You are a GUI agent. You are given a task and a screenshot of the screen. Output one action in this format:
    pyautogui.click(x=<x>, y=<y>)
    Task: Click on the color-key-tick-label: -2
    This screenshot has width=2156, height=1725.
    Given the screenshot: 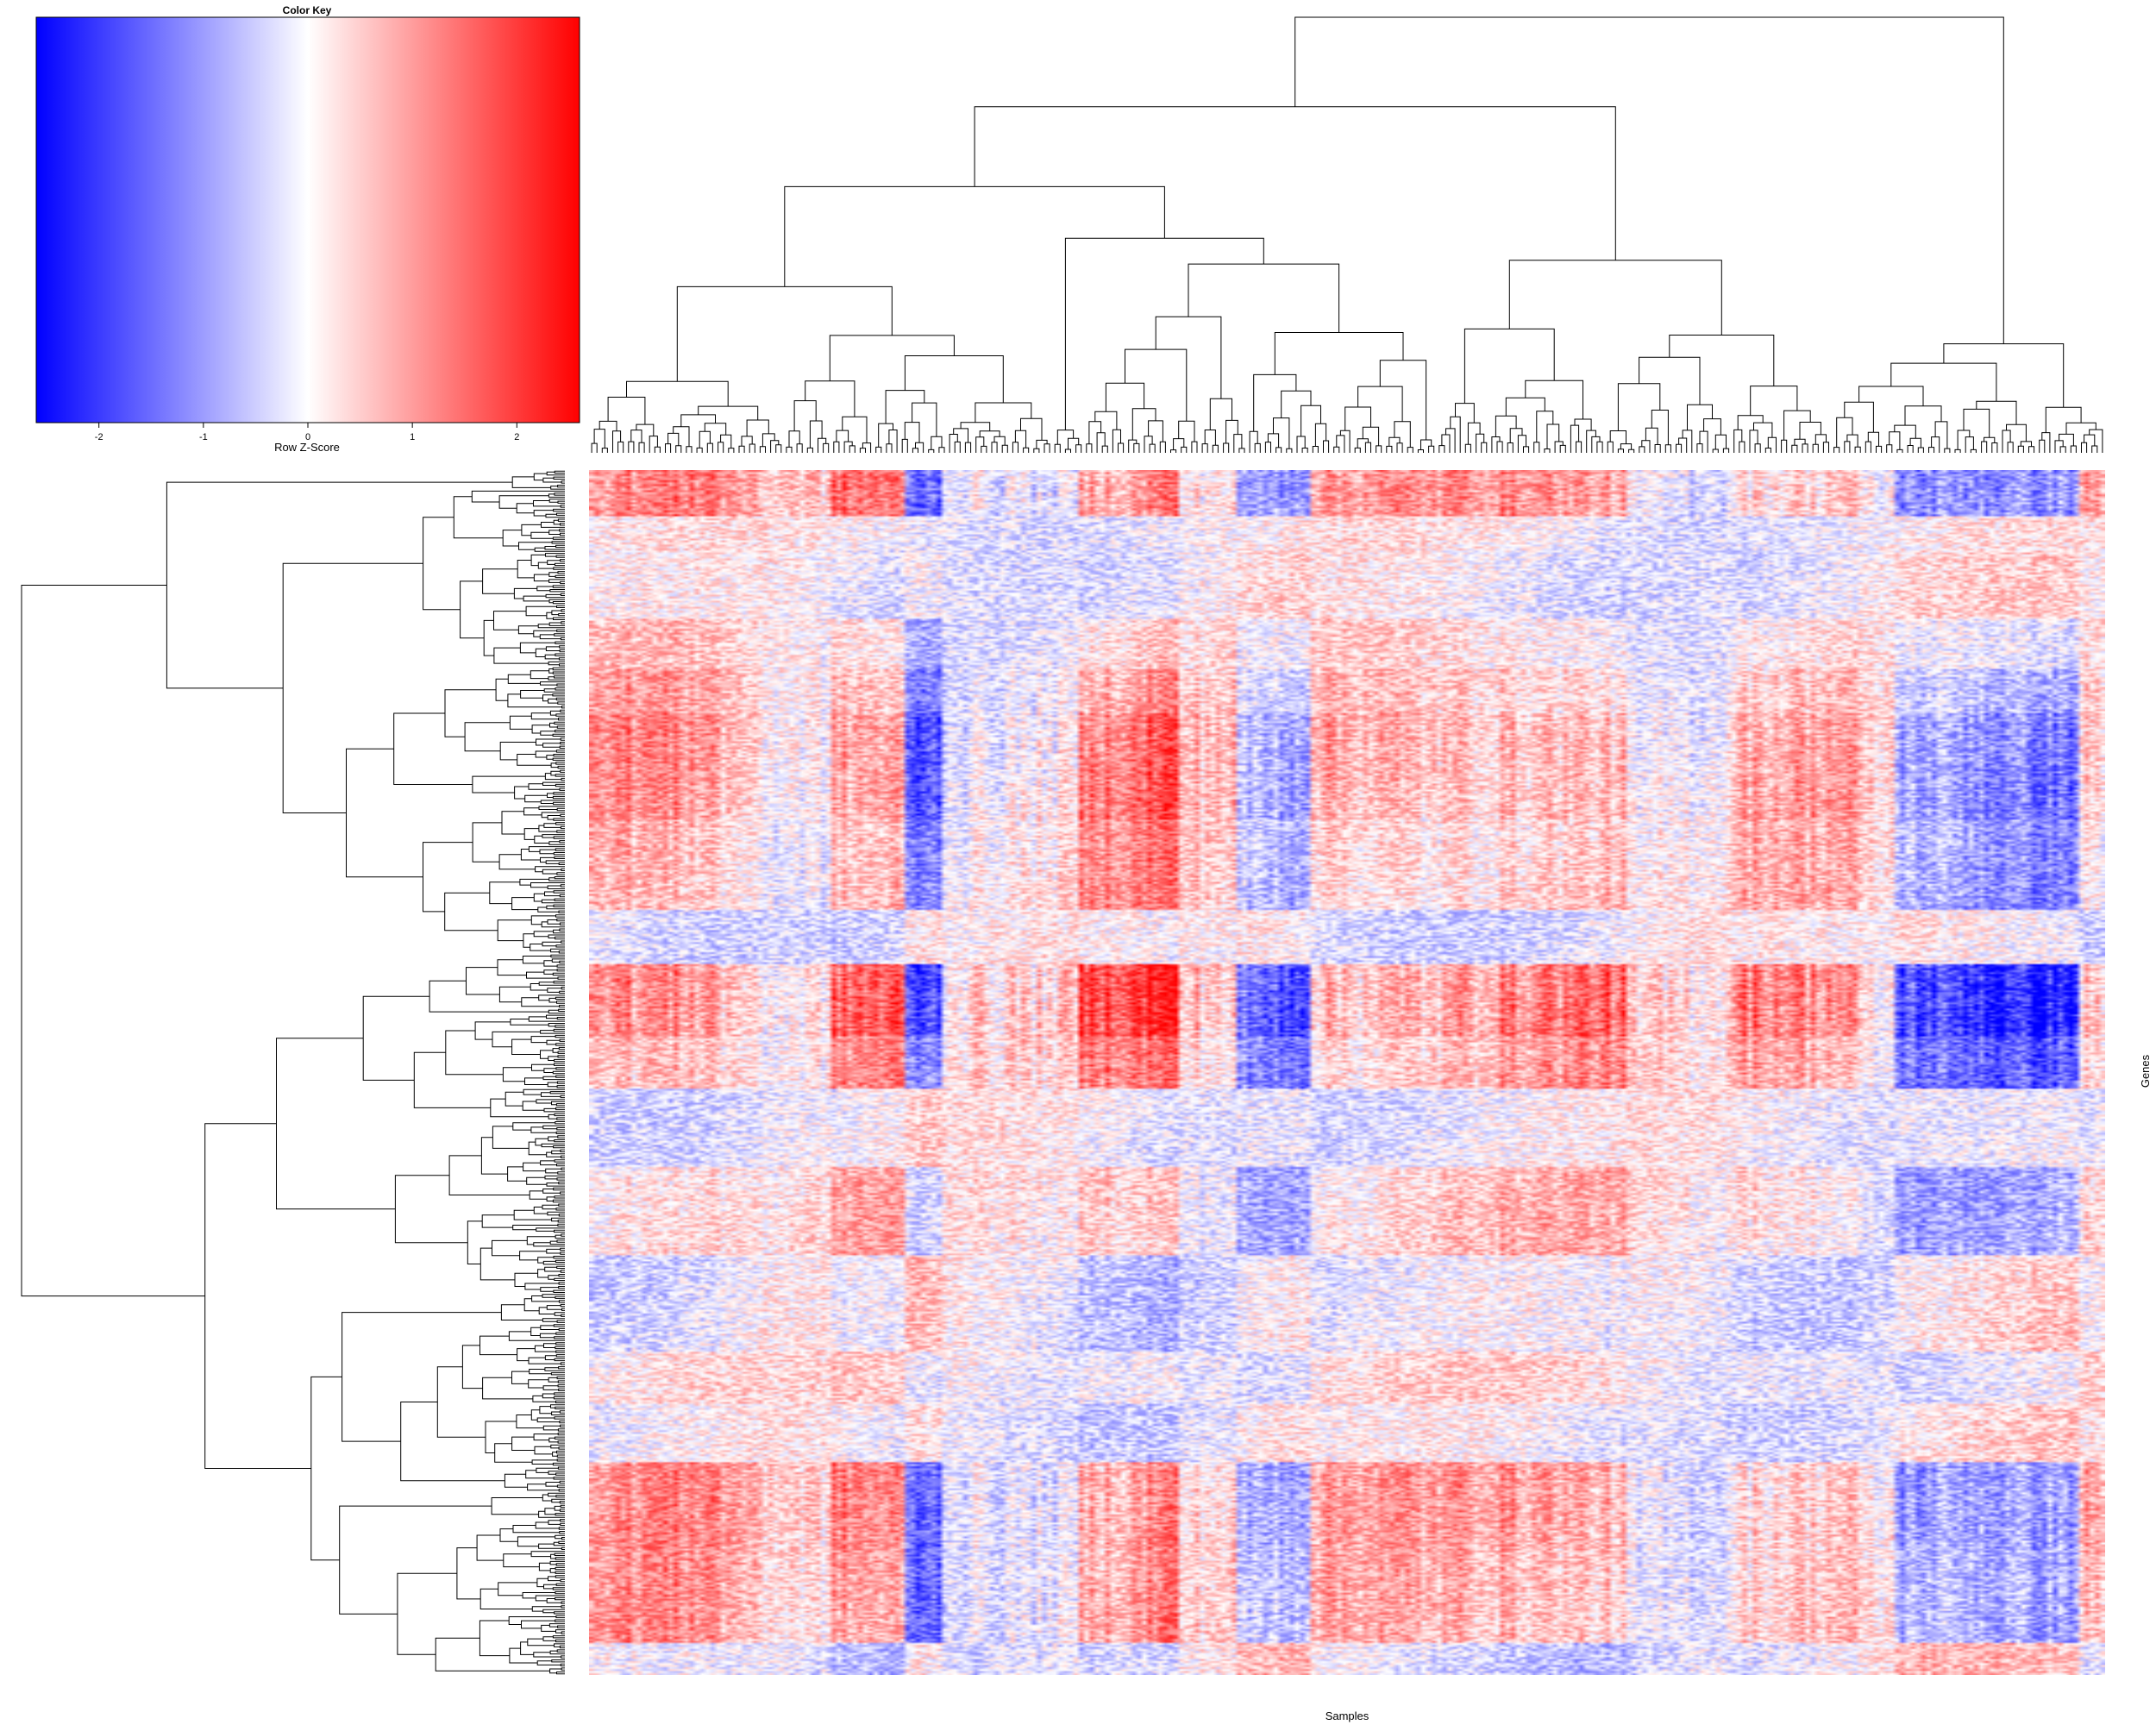 What is the action you would take?
    pyautogui.click(x=99, y=437)
    